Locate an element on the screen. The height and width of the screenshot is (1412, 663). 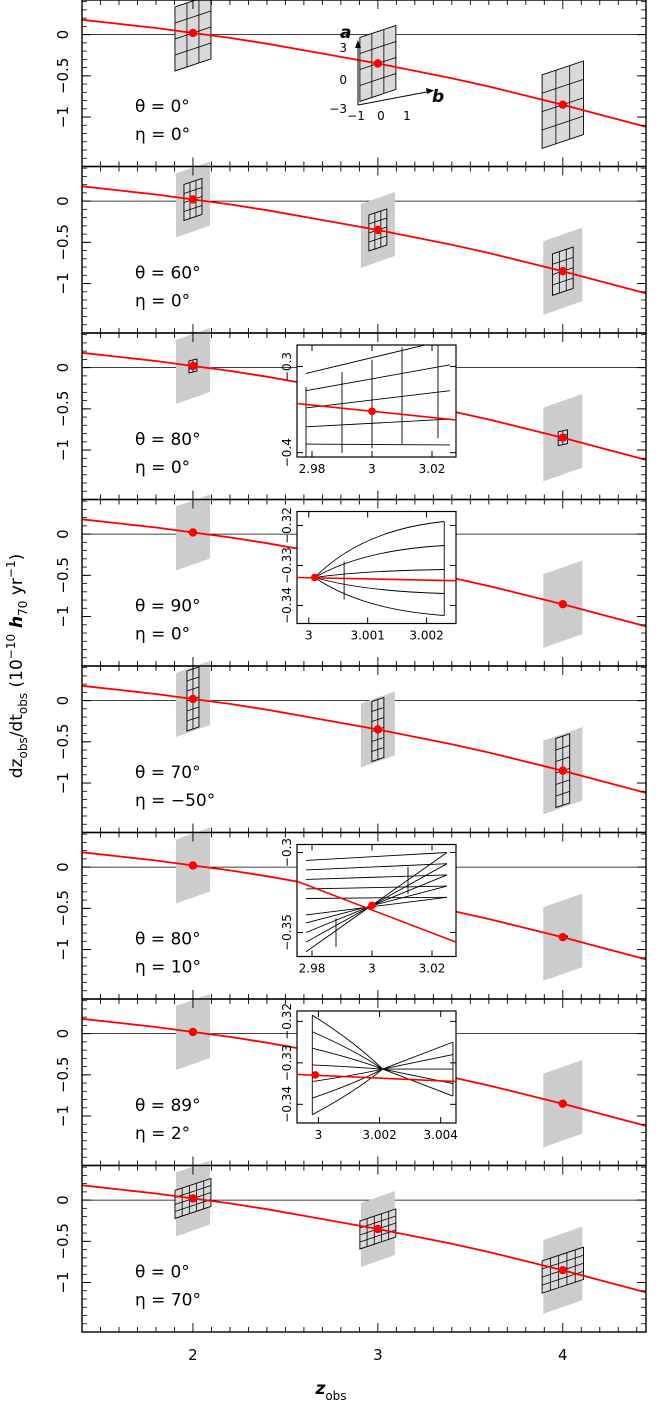
y-axis-title-part: h is located at coordinates (17, 625).